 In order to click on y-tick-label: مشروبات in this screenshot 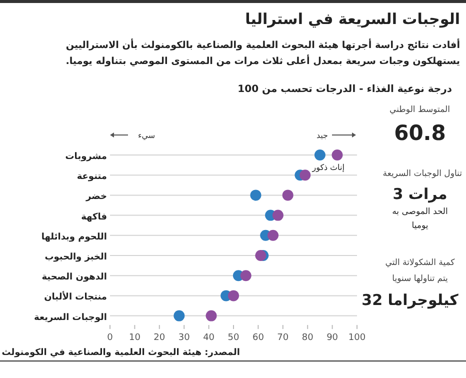, I will do `click(86, 157)`.